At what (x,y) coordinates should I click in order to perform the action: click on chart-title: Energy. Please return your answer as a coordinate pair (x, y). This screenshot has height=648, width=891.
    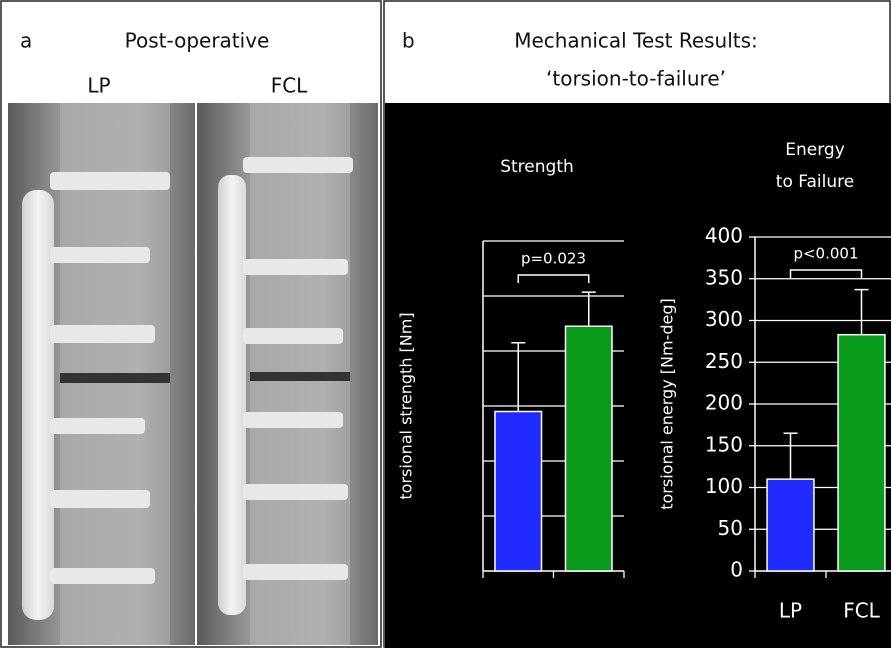
    Looking at the image, I should click on (815, 150).